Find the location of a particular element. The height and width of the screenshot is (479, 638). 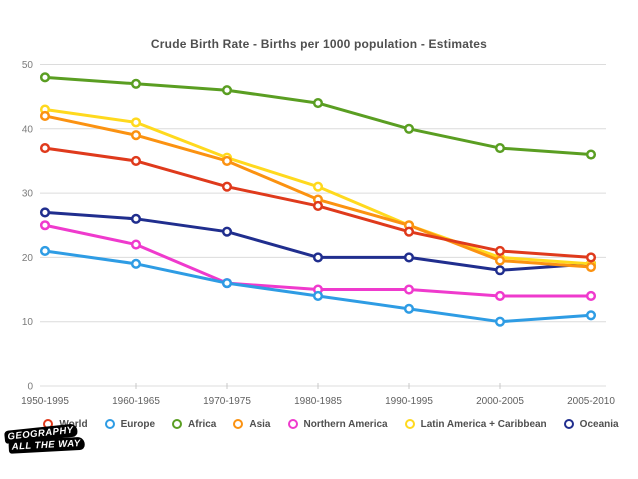

legend-label: Asia is located at coordinates (260, 424).